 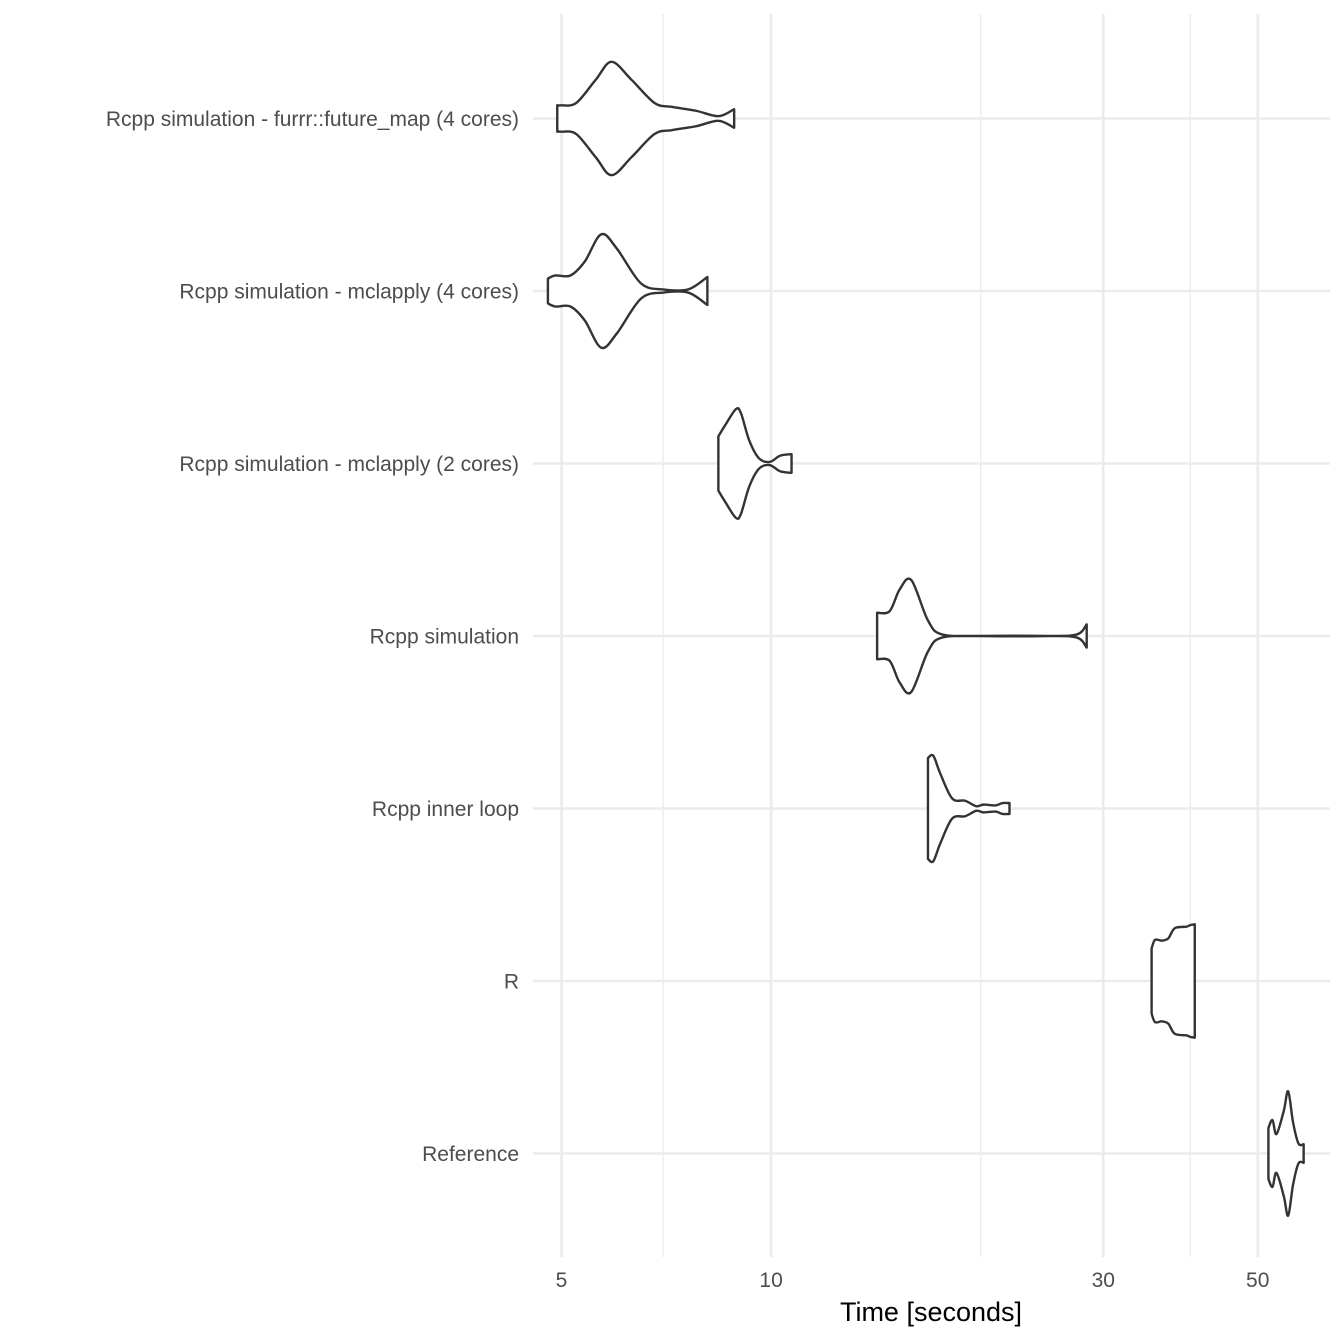 I want to click on y-tick-label: R, so click(x=511, y=982).